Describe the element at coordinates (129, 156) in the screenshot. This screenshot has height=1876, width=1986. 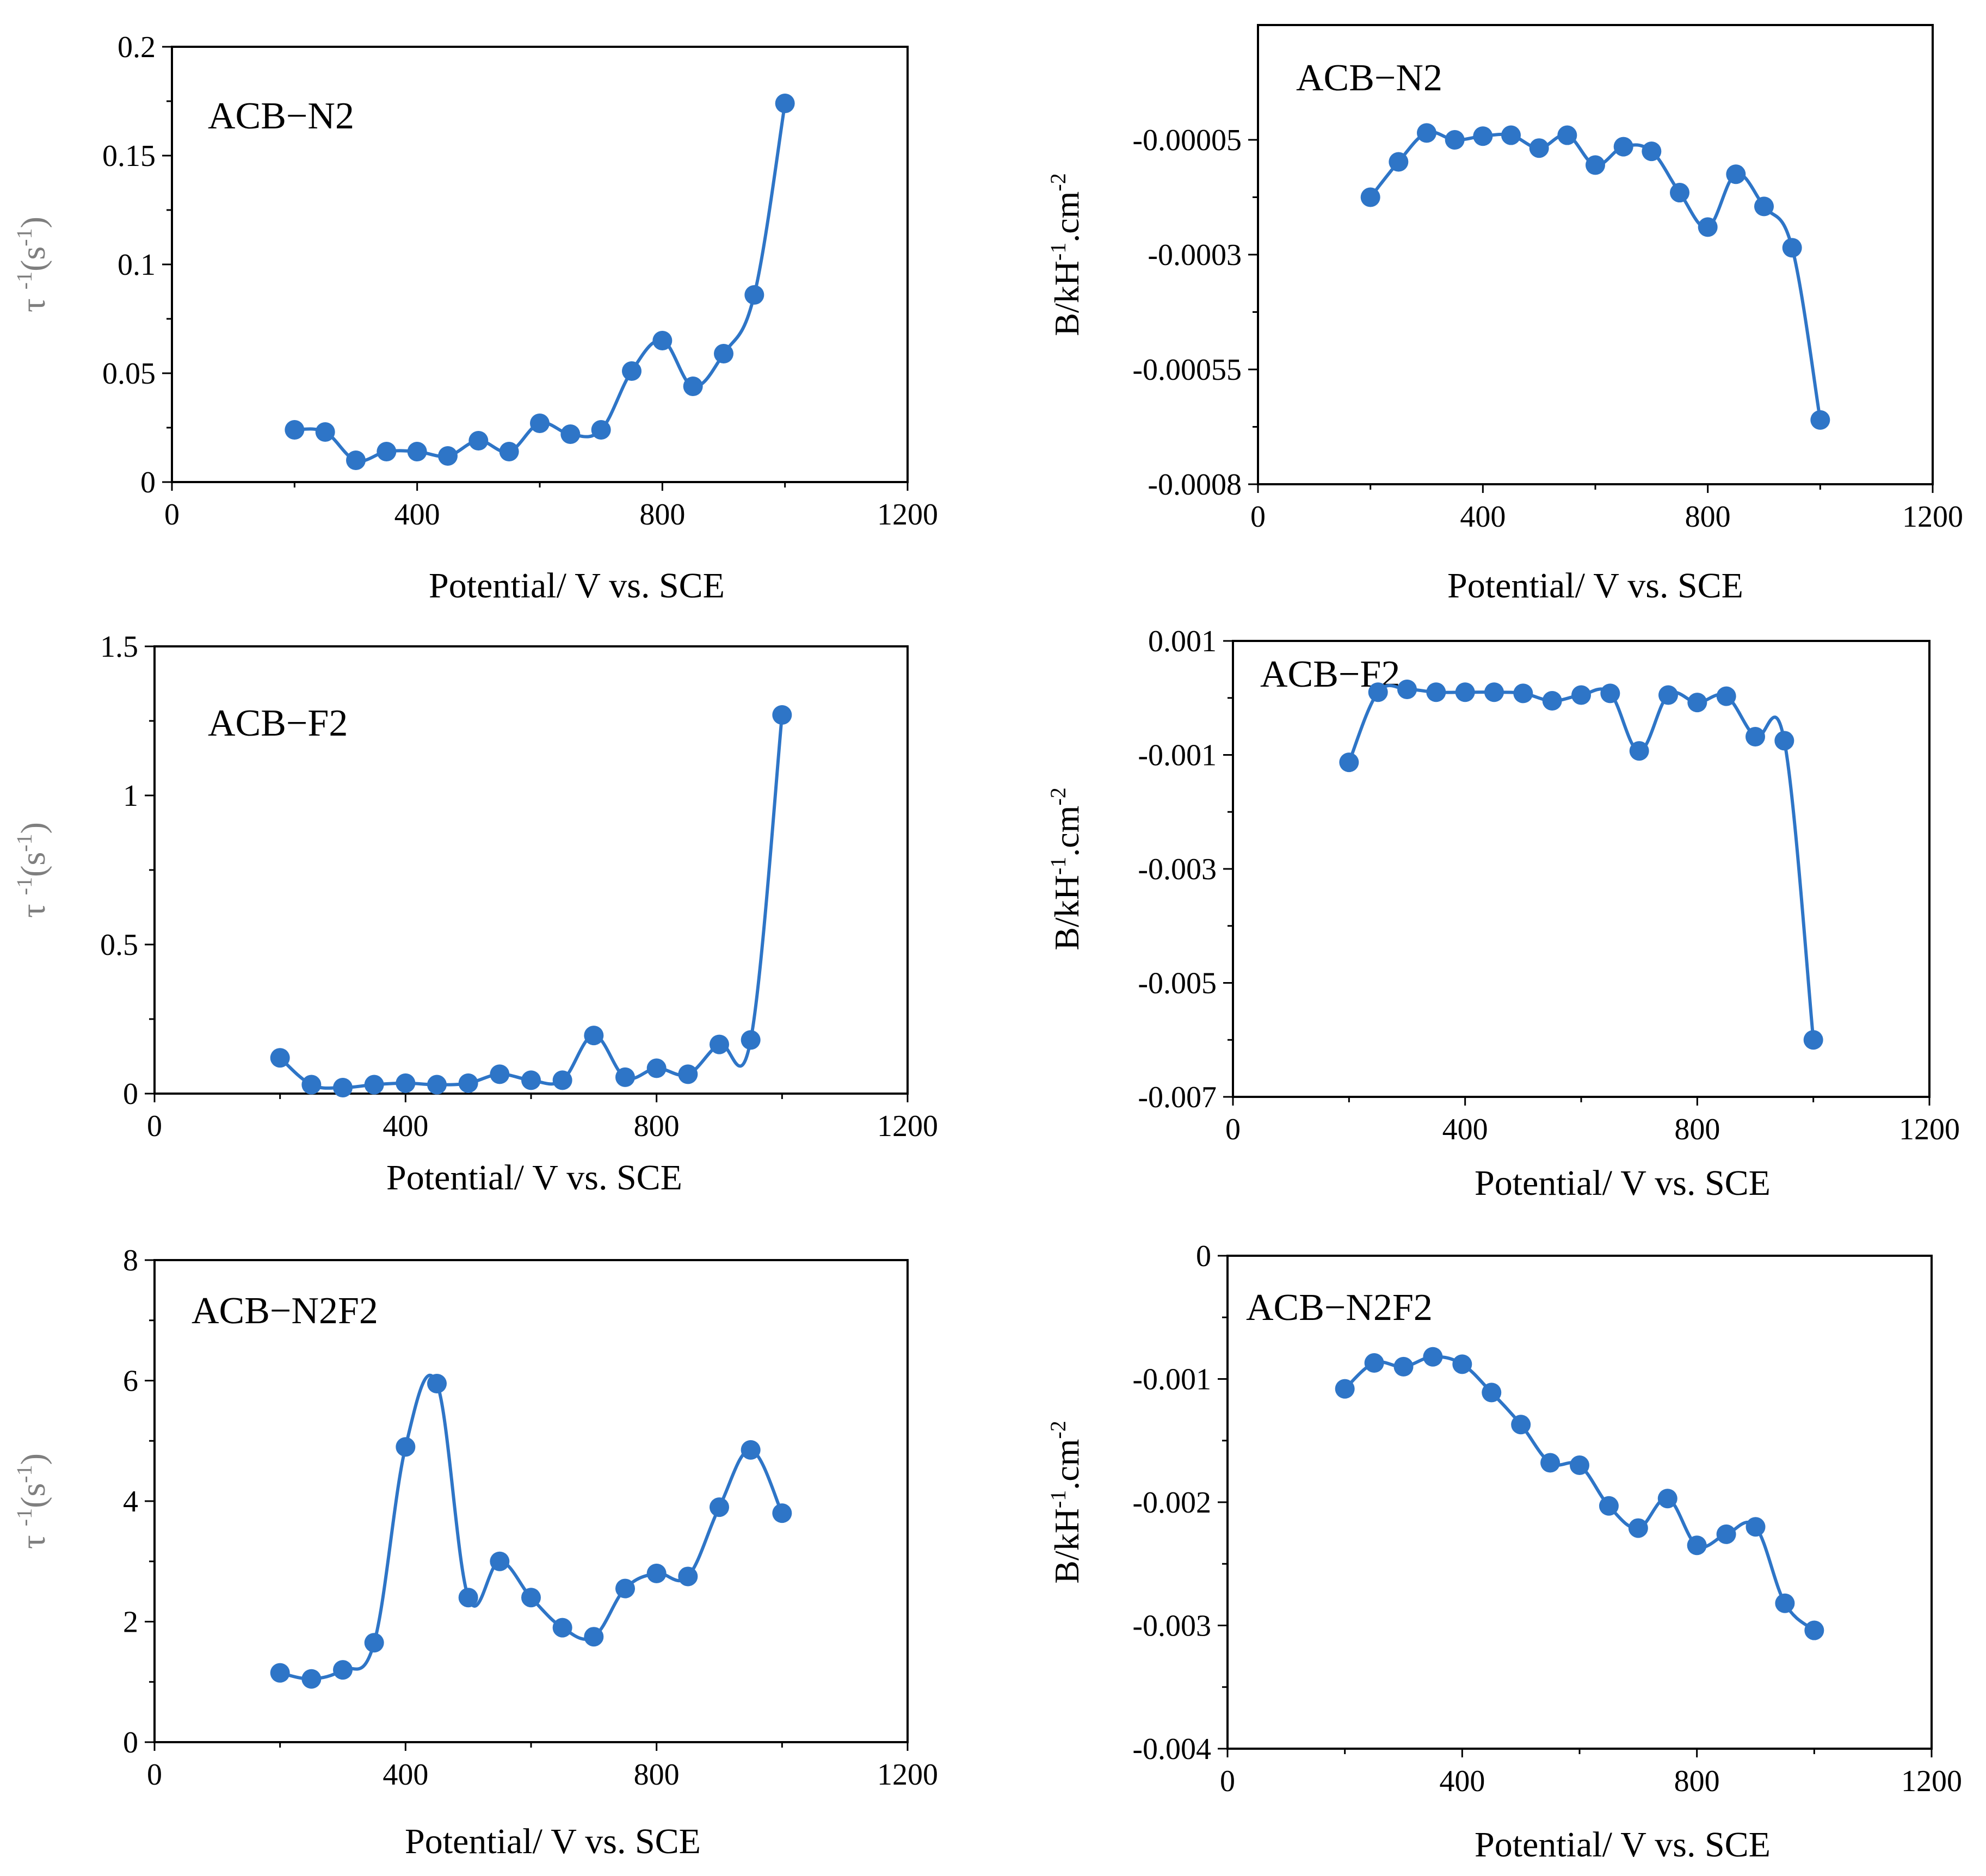
I see `y-tick-label: 0.15` at that location.